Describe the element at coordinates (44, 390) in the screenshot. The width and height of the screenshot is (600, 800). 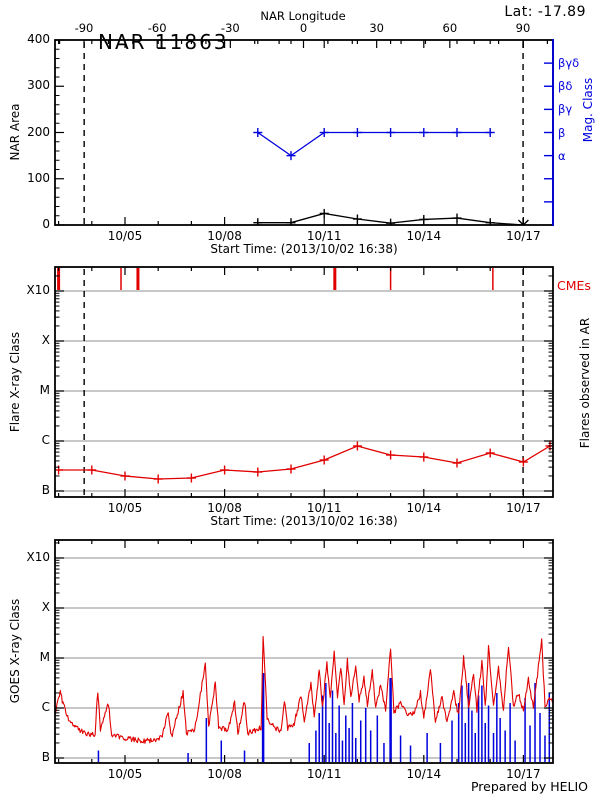
I see `panel2-y-tick-label: M` at that location.